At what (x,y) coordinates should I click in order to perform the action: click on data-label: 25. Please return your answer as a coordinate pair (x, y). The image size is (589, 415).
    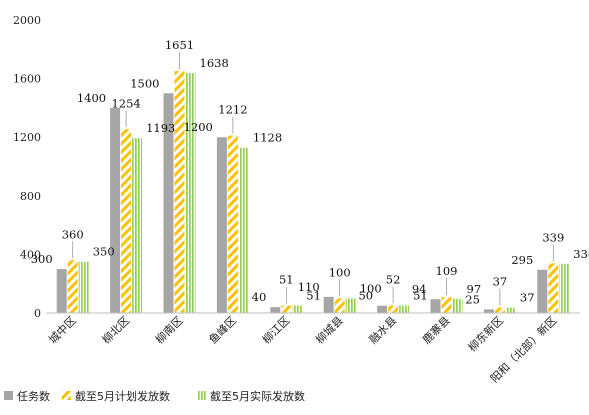
    Looking at the image, I should click on (472, 299).